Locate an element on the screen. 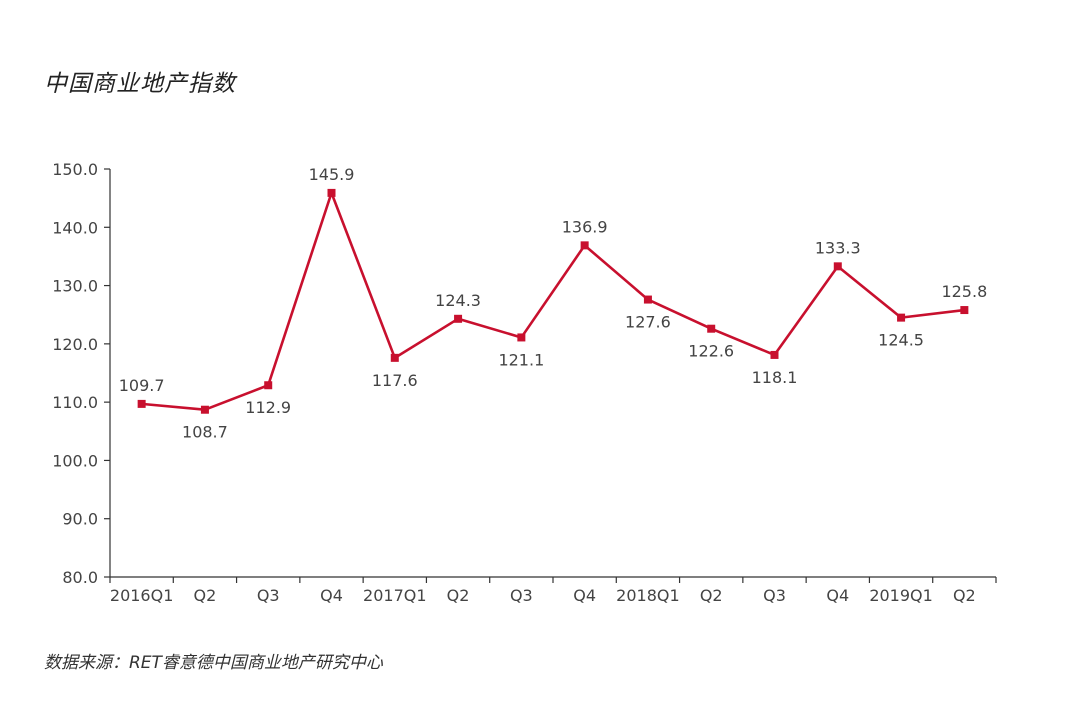 The image size is (1080, 714). data-label: 108.7 is located at coordinates (205, 432).